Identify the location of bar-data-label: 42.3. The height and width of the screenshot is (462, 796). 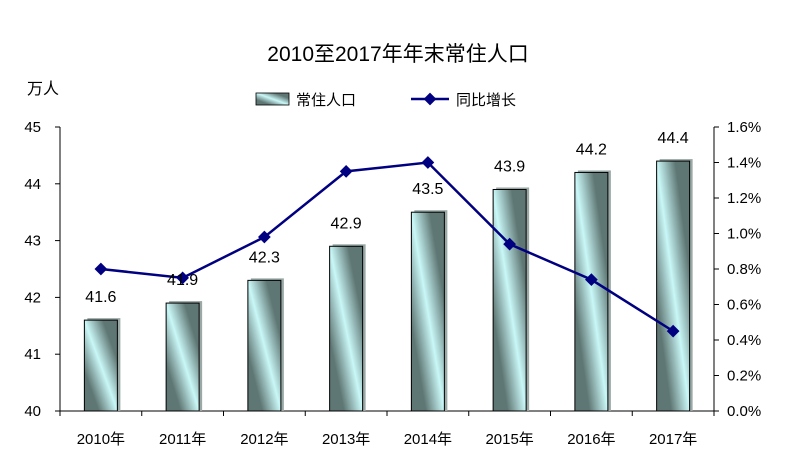
(264, 257).